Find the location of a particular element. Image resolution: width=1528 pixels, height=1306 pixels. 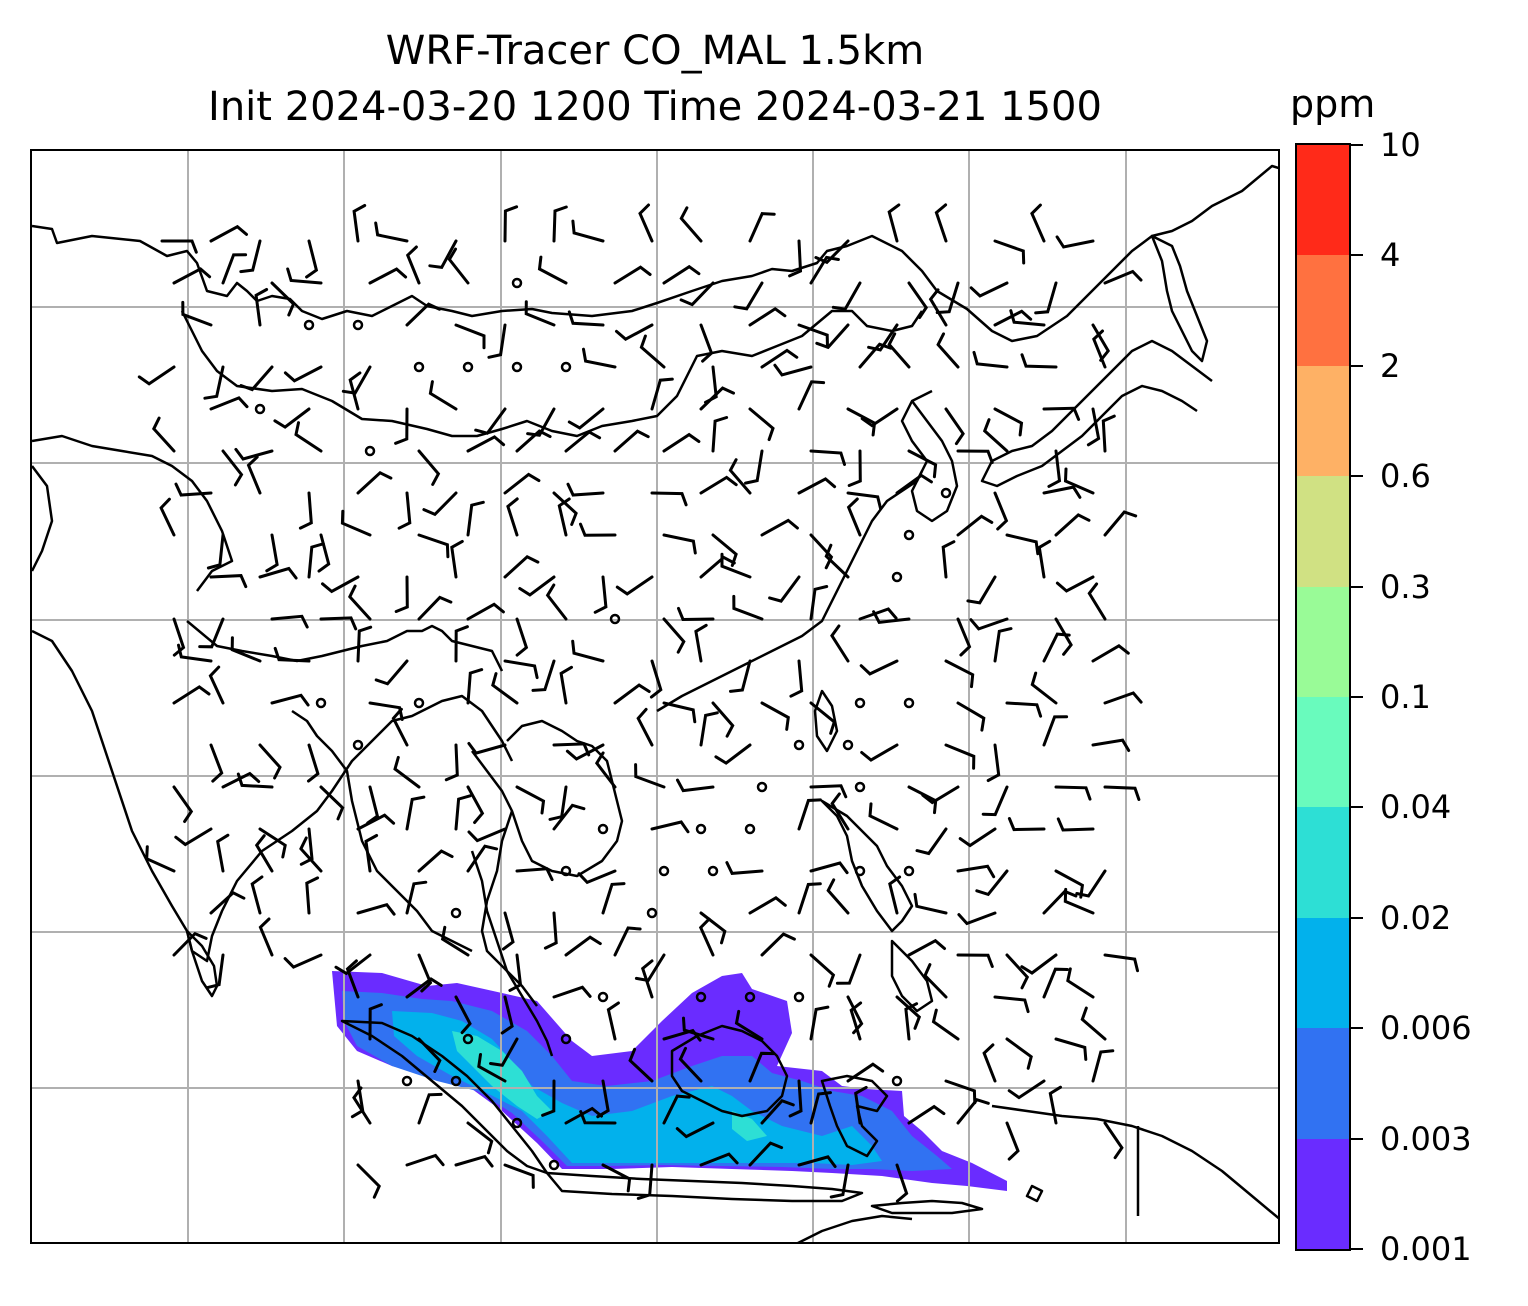

colorbar-tick-label: 10 is located at coordinates (1400, 145).